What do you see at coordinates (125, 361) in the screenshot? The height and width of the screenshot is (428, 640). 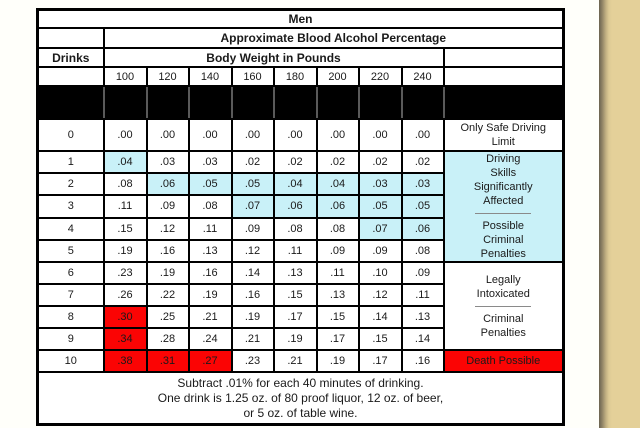 I see `bac-value-cell: .38` at bounding box center [125, 361].